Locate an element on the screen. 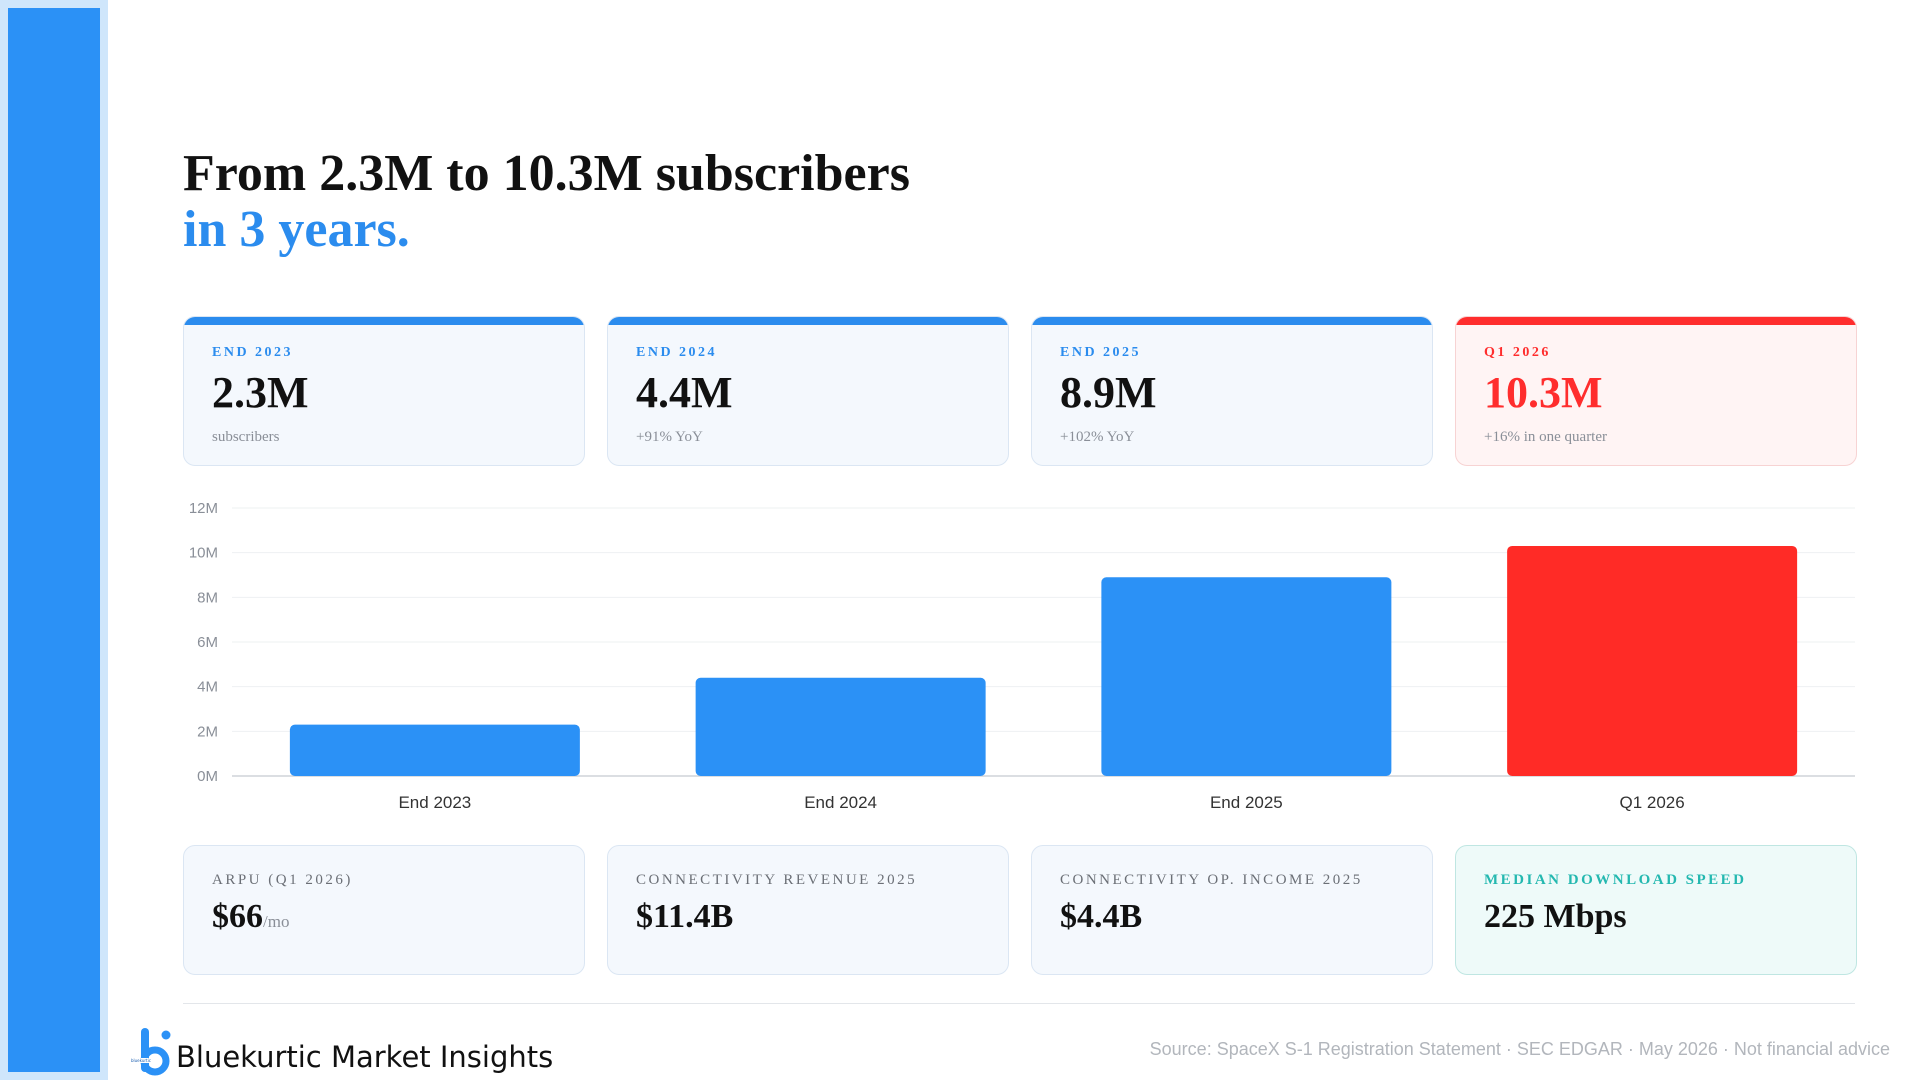 This screenshot has width=1920, height=1080. bar-end-2023 is located at coordinates (434, 750).